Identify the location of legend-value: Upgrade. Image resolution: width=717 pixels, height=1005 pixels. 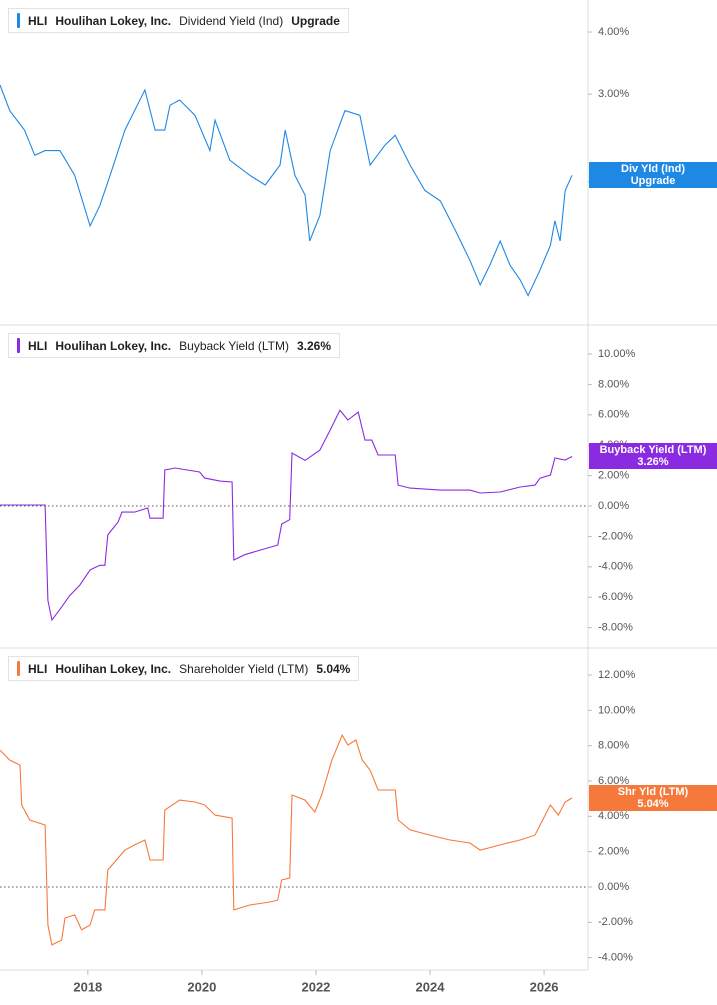
(315, 20).